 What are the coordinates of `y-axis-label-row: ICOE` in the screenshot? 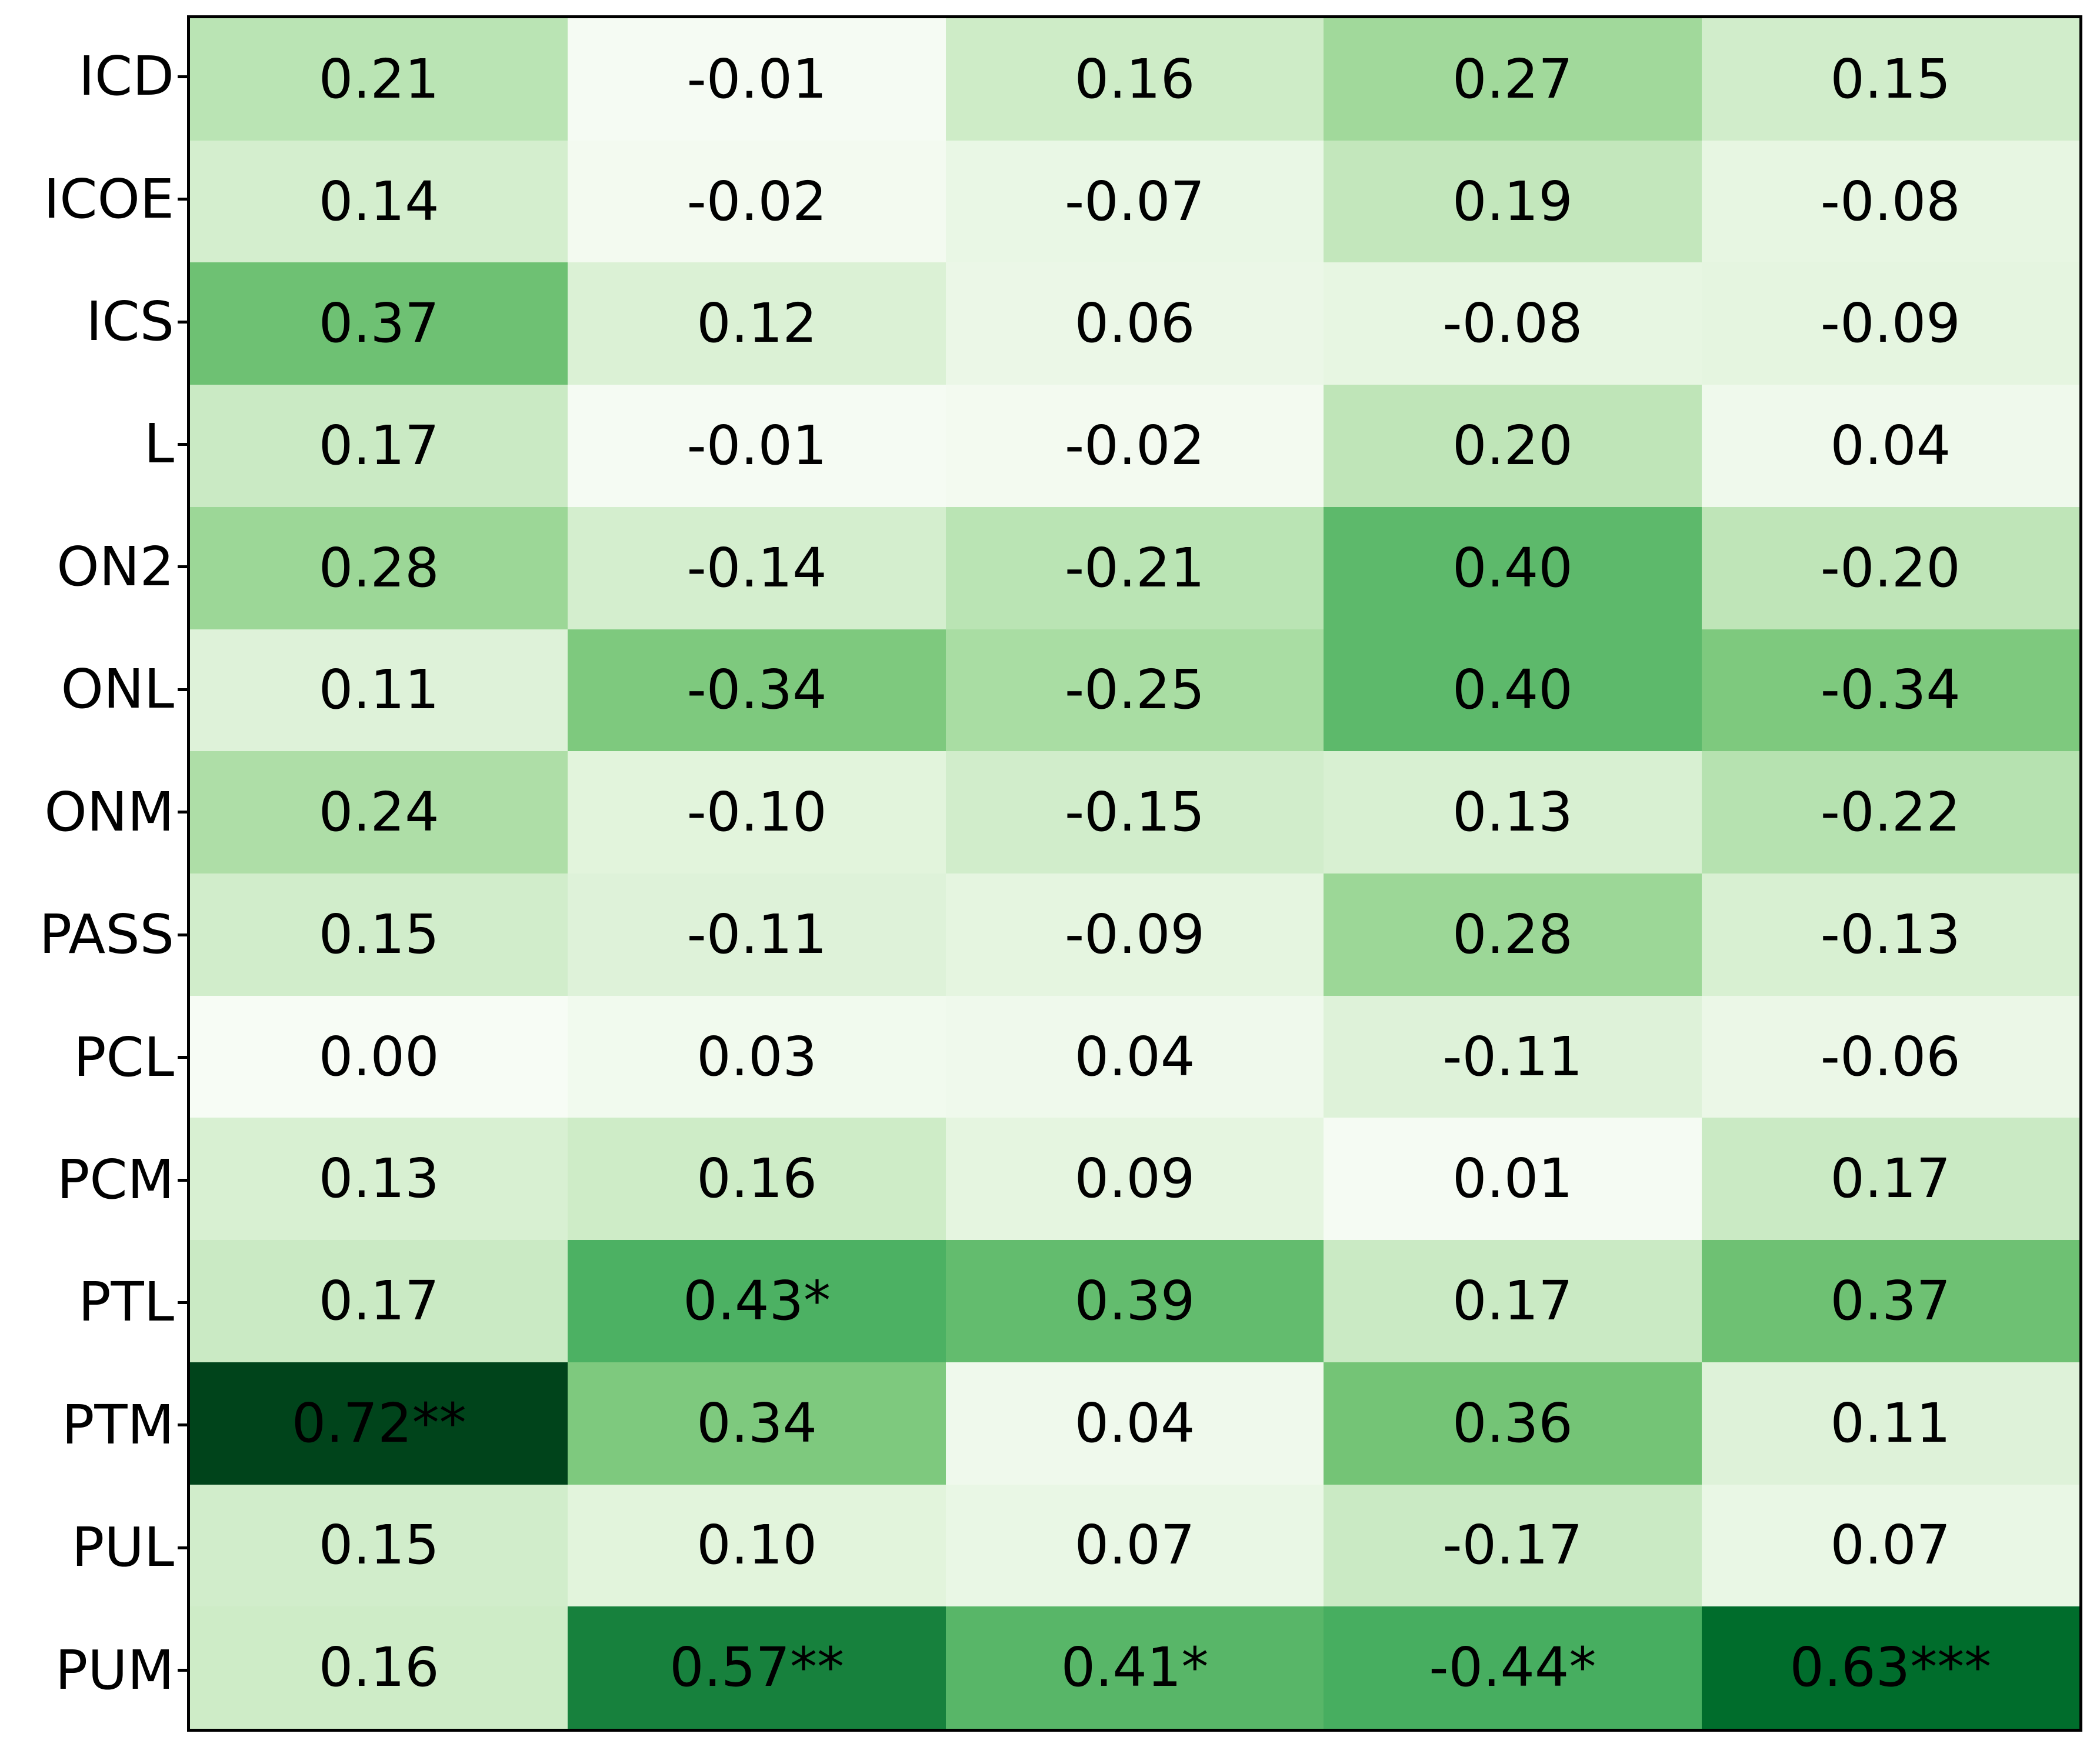 It's located at (93, 199).